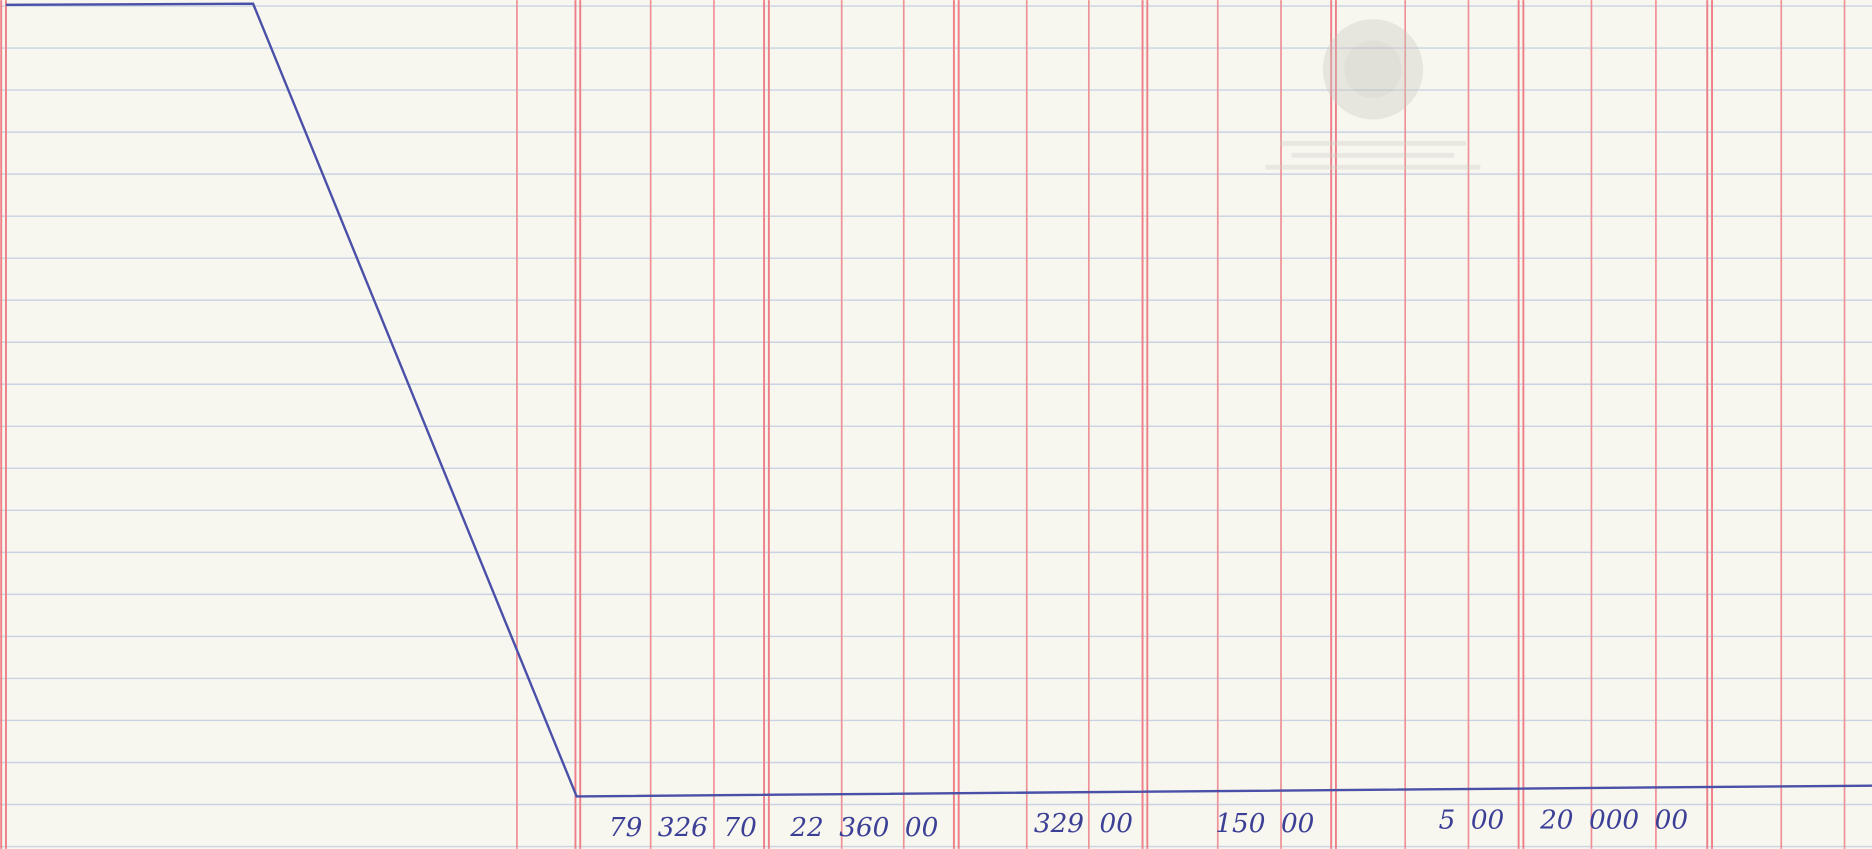 This screenshot has width=1872, height=849. Describe the element at coordinates (1613, 821) in the screenshot. I see `amount: 20 000 00` at that location.